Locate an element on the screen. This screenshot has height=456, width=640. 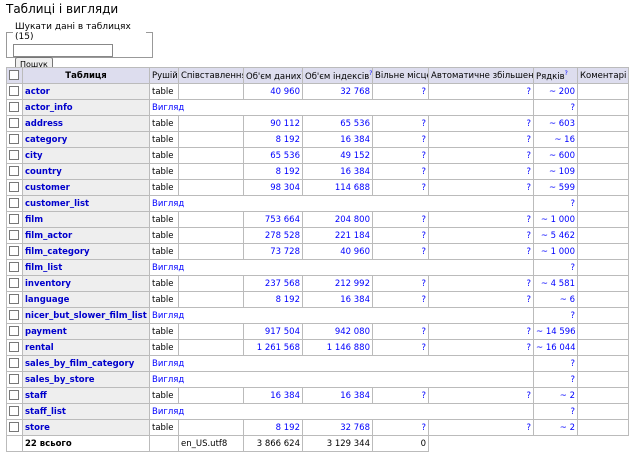
table-name: film is located at coordinates (34, 219).